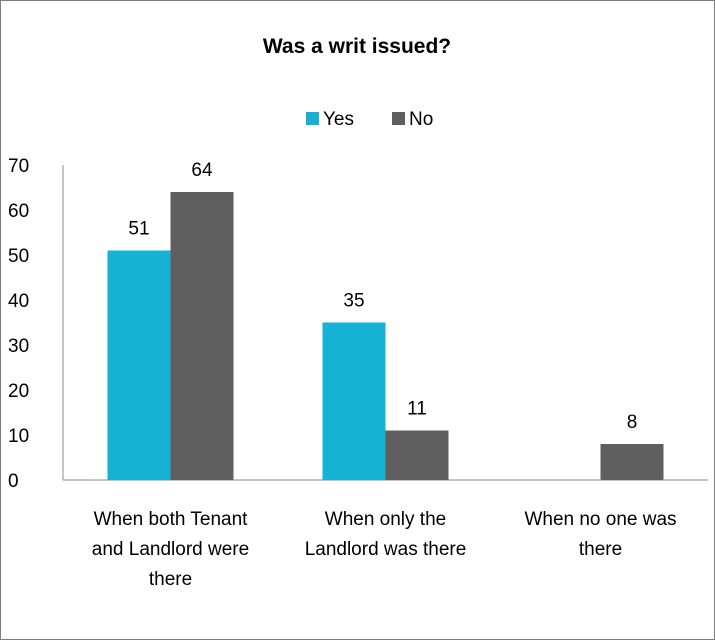 This screenshot has height=640, width=715. What do you see at coordinates (18, 436) in the screenshot?
I see `y-tick-label: 10` at bounding box center [18, 436].